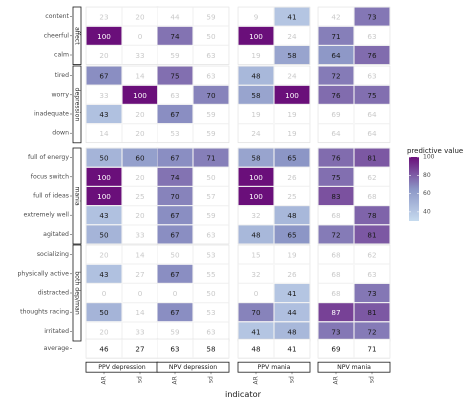 Image resolution: width=474 pixels, height=403 pixels. I want to click on group-label-both-dep-man: both dep/man, so click(77, 293).